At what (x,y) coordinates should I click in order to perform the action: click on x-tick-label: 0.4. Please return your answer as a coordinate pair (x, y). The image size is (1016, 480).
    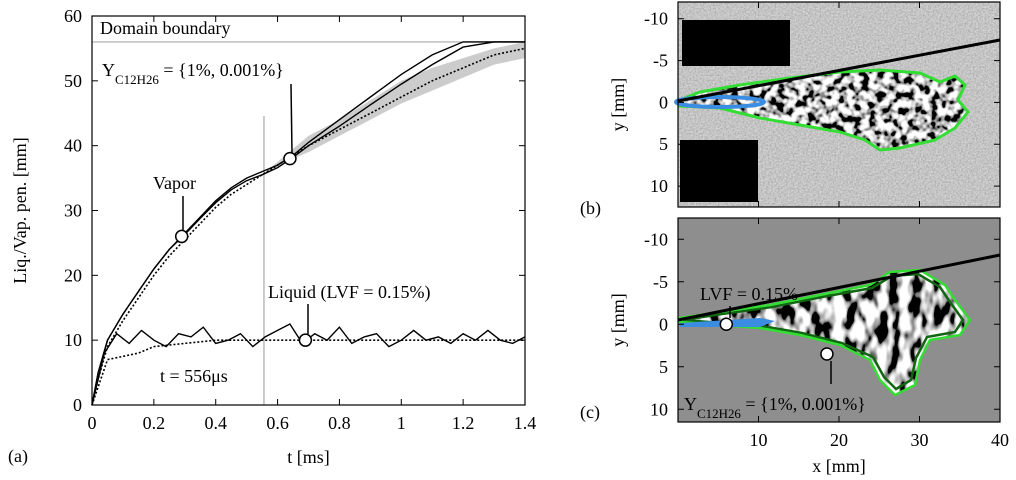
    Looking at the image, I should click on (215, 423).